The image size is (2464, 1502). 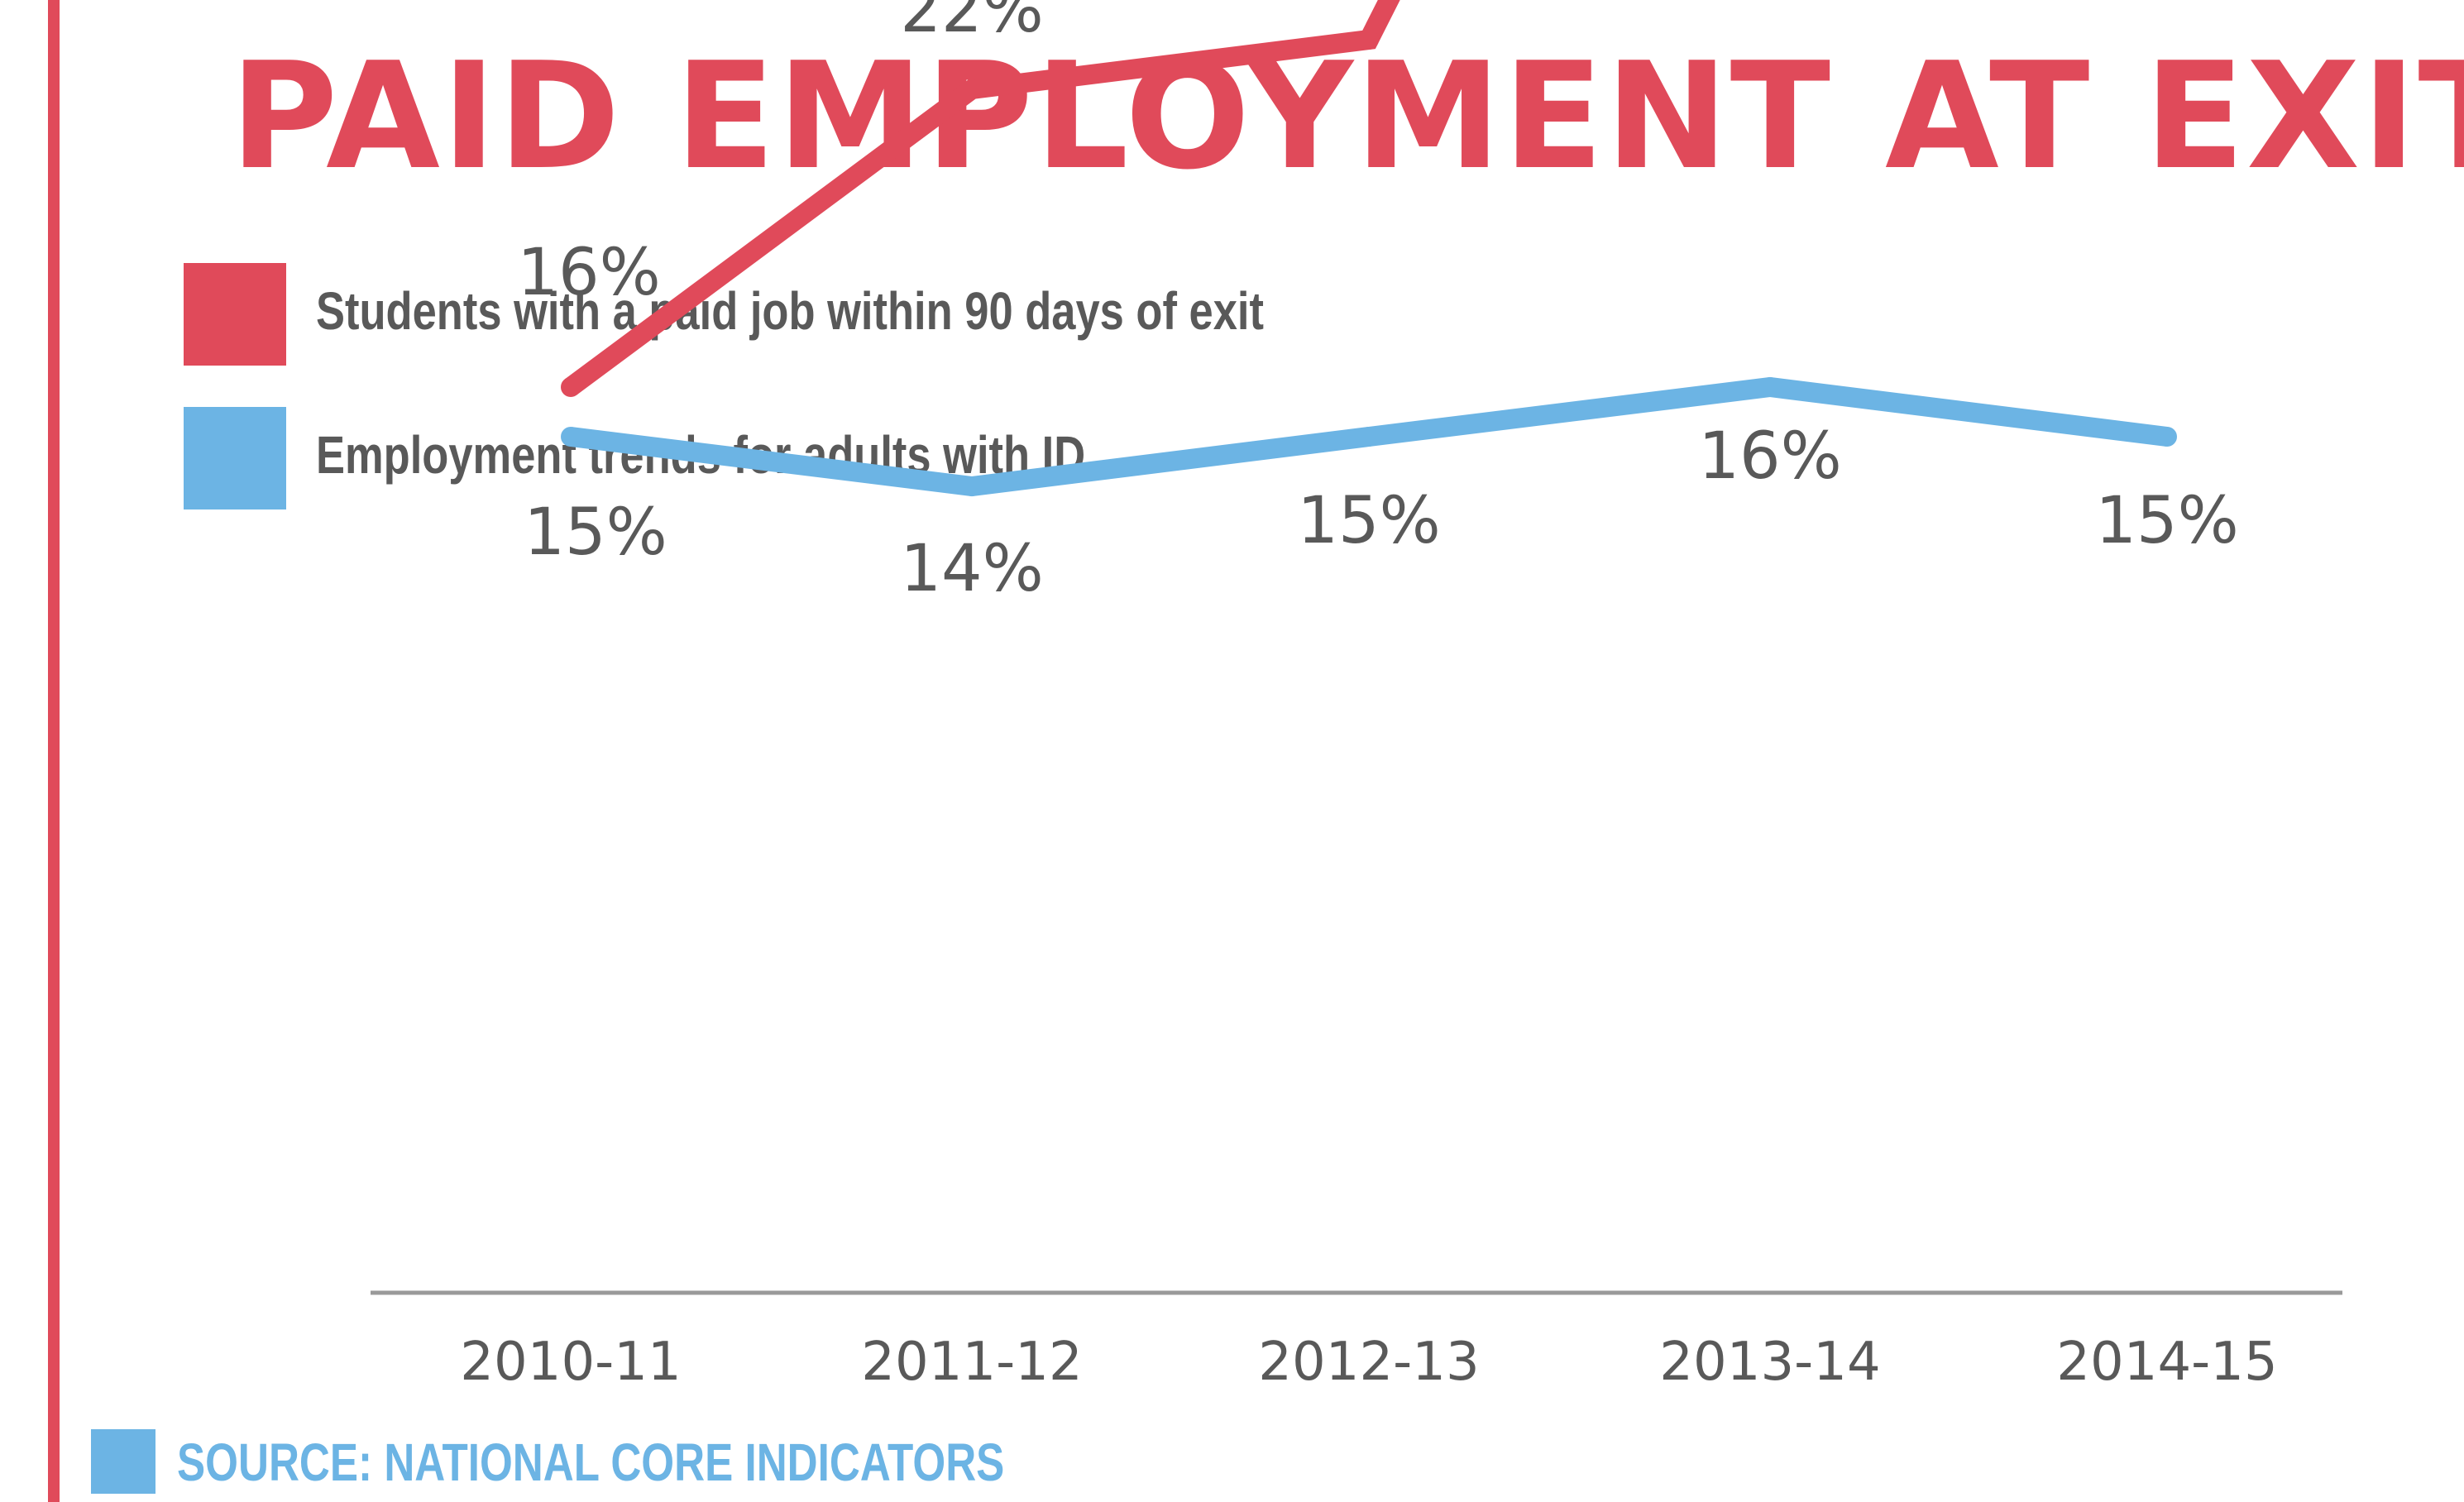 What do you see at coordinates (235, 314) in the screenshot?
I see `legend-swatch-red` at bounding box center [235, 314].